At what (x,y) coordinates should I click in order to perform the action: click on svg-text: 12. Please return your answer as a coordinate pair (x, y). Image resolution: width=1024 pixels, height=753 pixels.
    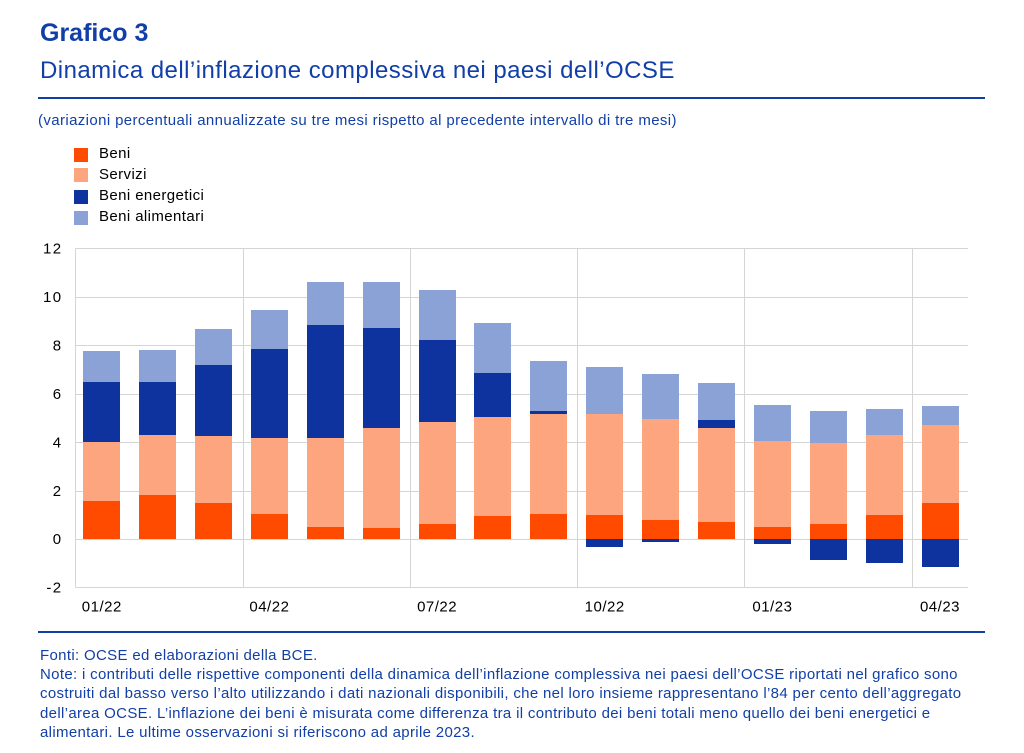
    Looking at the image, I should click on (53, 249).